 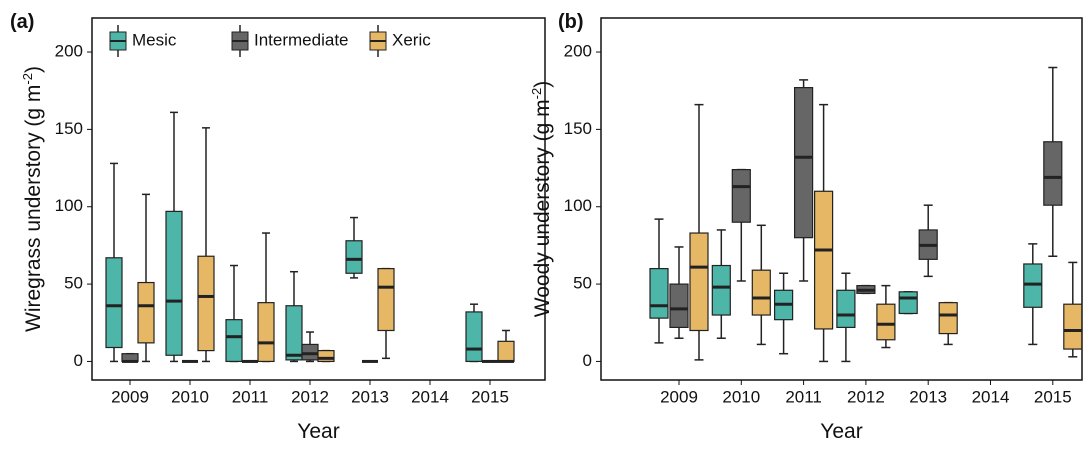 I want to click on y-title-text: Wiregrass understory (g m, so click(x=33, y=208).